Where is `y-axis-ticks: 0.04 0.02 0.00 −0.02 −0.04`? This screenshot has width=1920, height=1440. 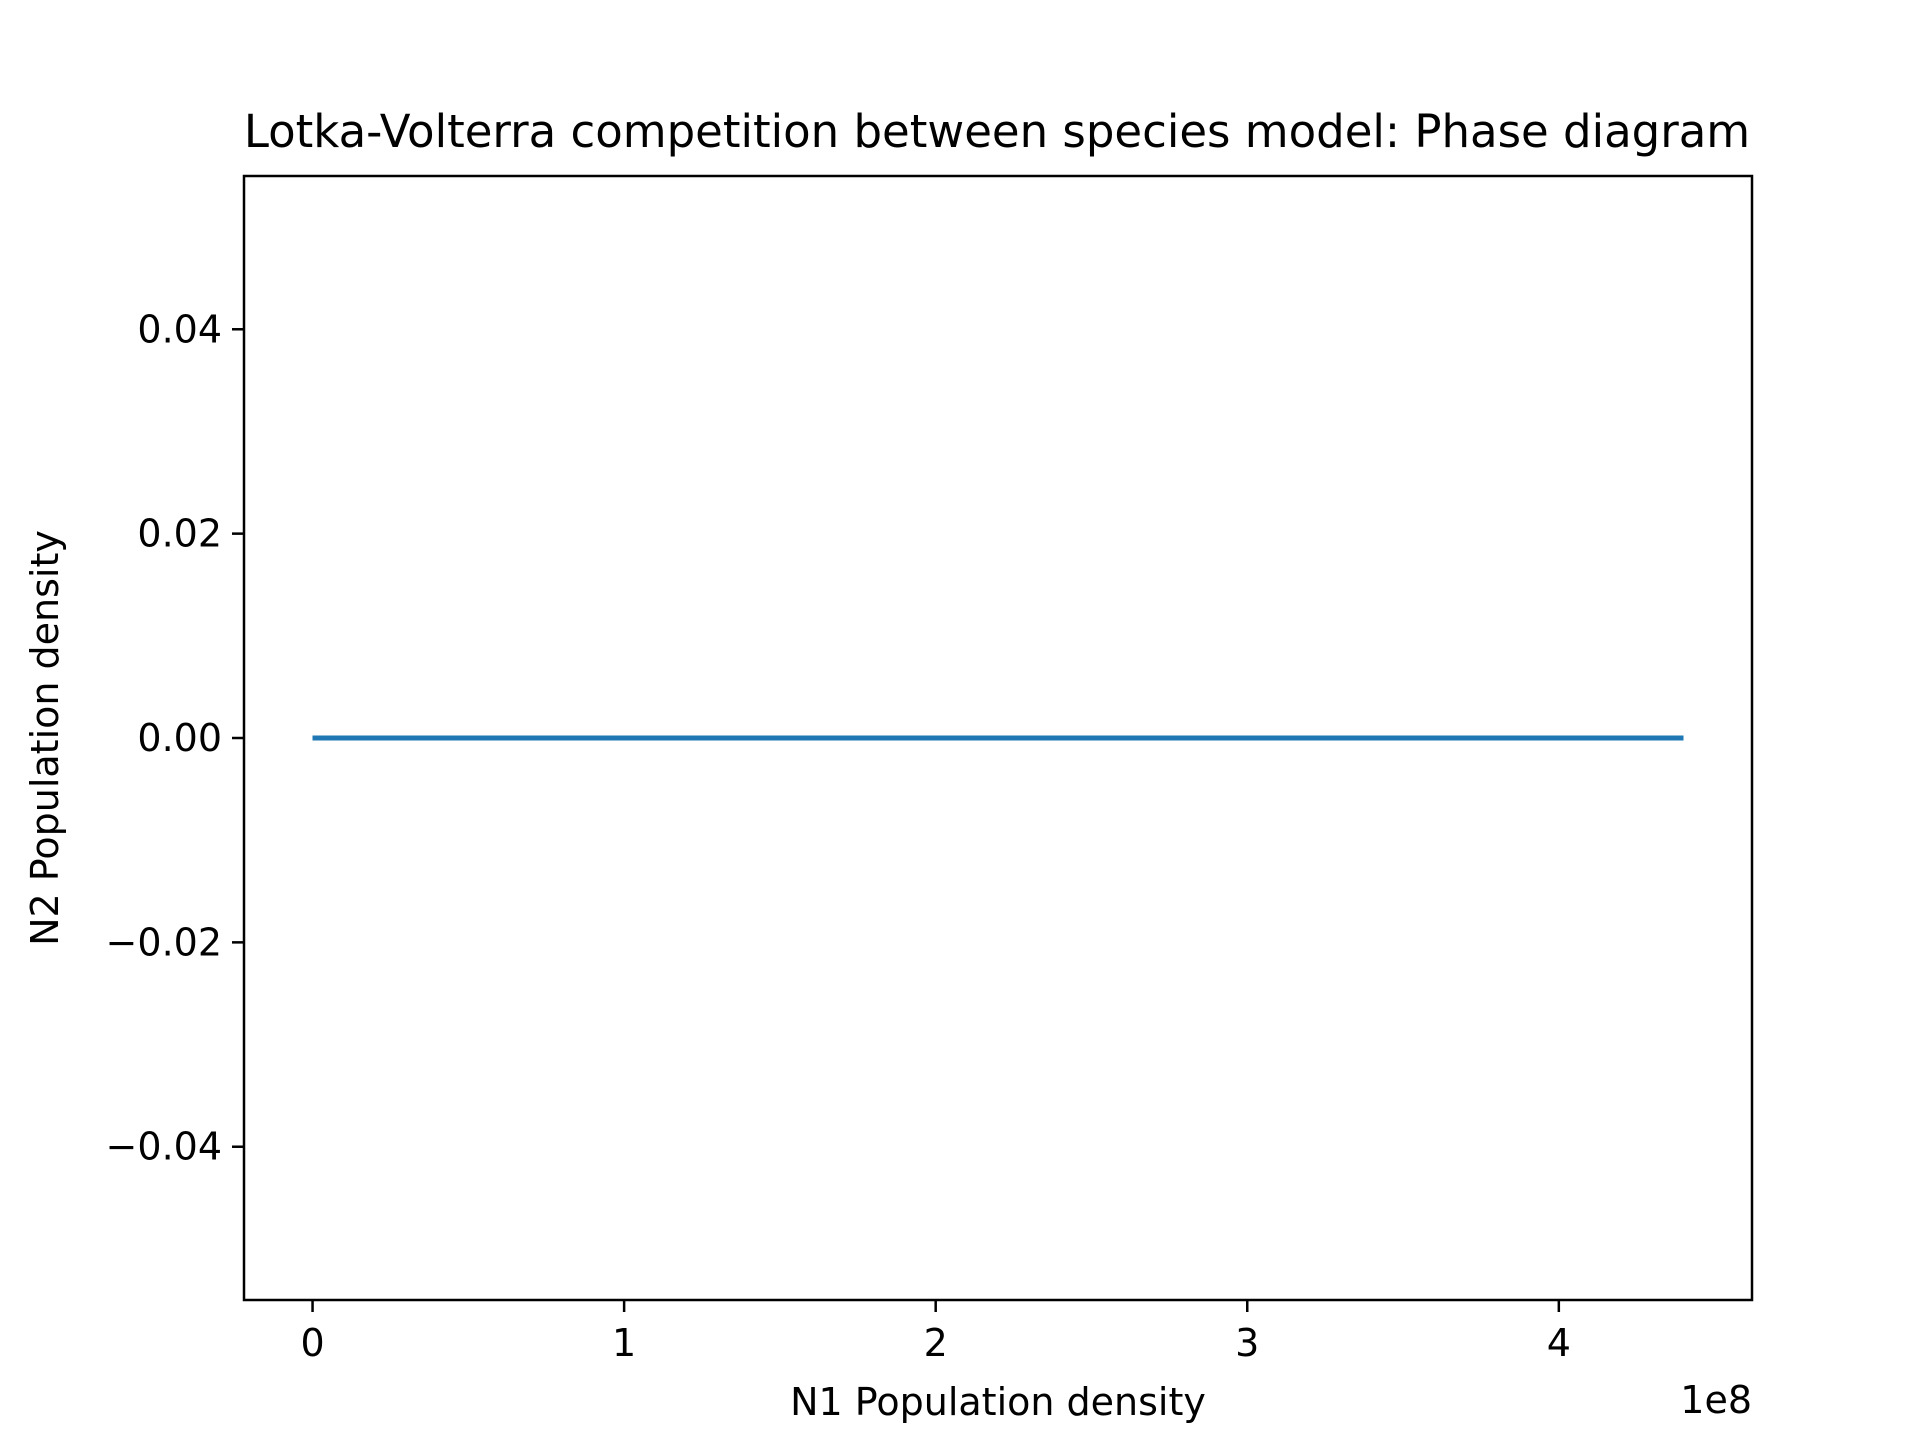
y-axis-ticks: 0.04 0.02 0.00 −0.02 −0.04 is located at coordinates (175, 738).